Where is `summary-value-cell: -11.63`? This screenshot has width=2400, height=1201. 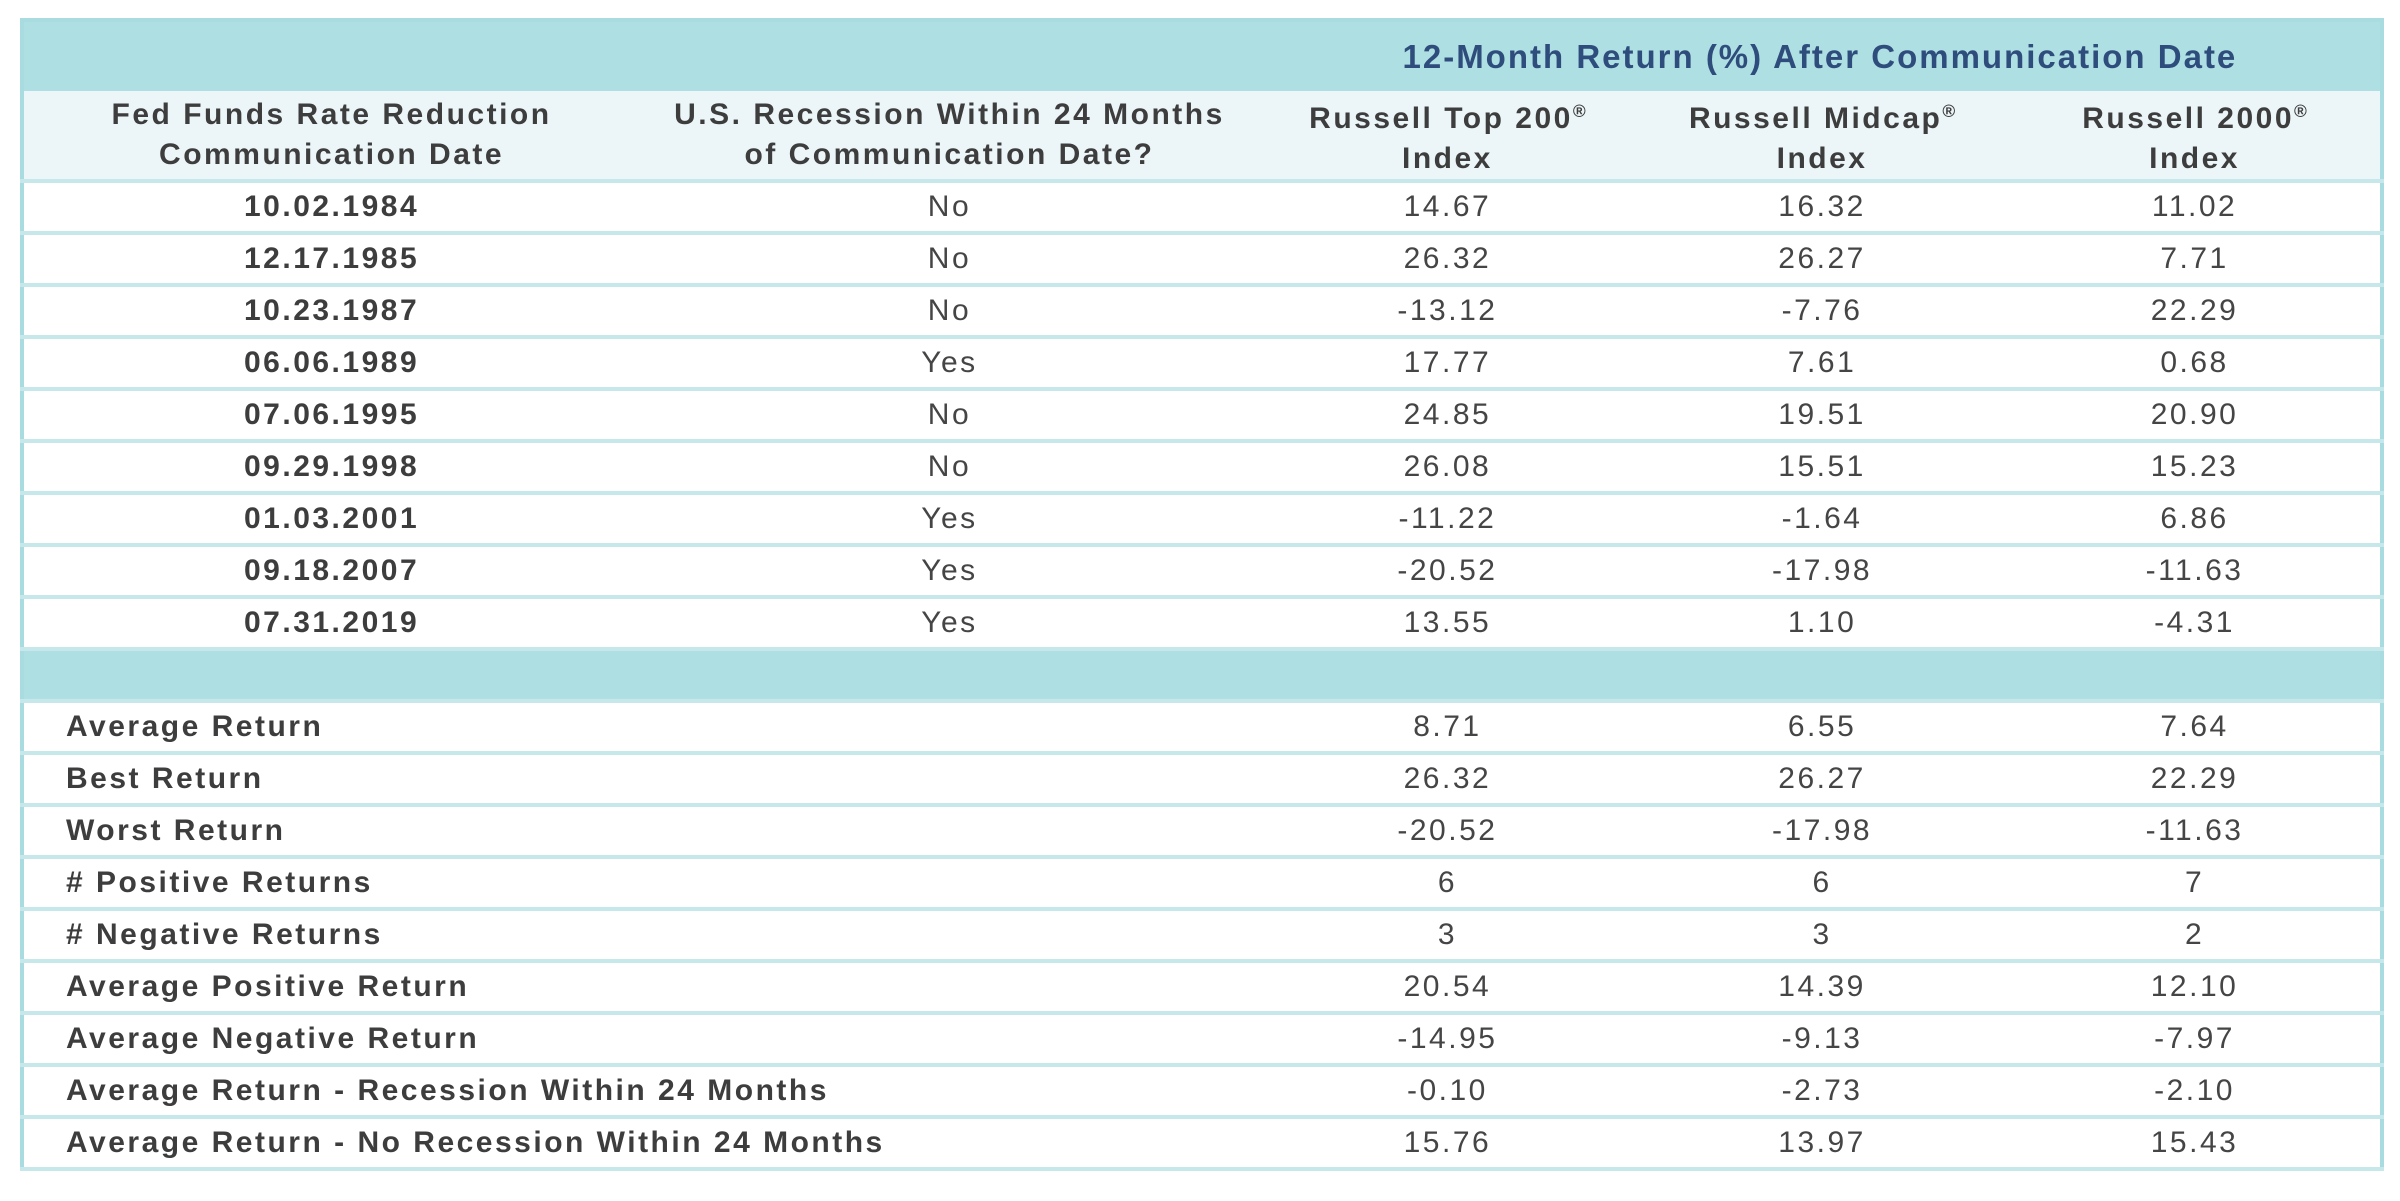
summary-value-cell: -11.63 is located at coordinates (2195, 832).